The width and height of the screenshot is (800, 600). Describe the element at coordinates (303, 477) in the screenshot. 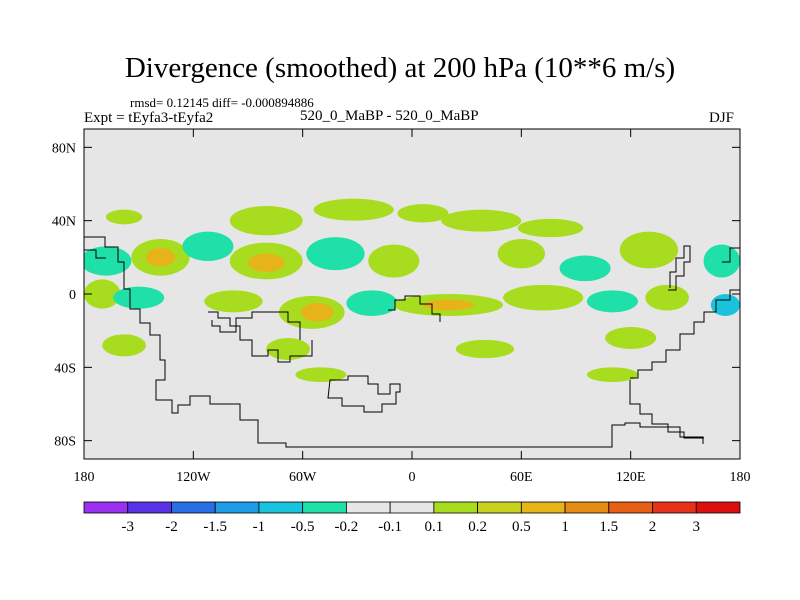

I see `x-tick-label-2: 60W` at that location.